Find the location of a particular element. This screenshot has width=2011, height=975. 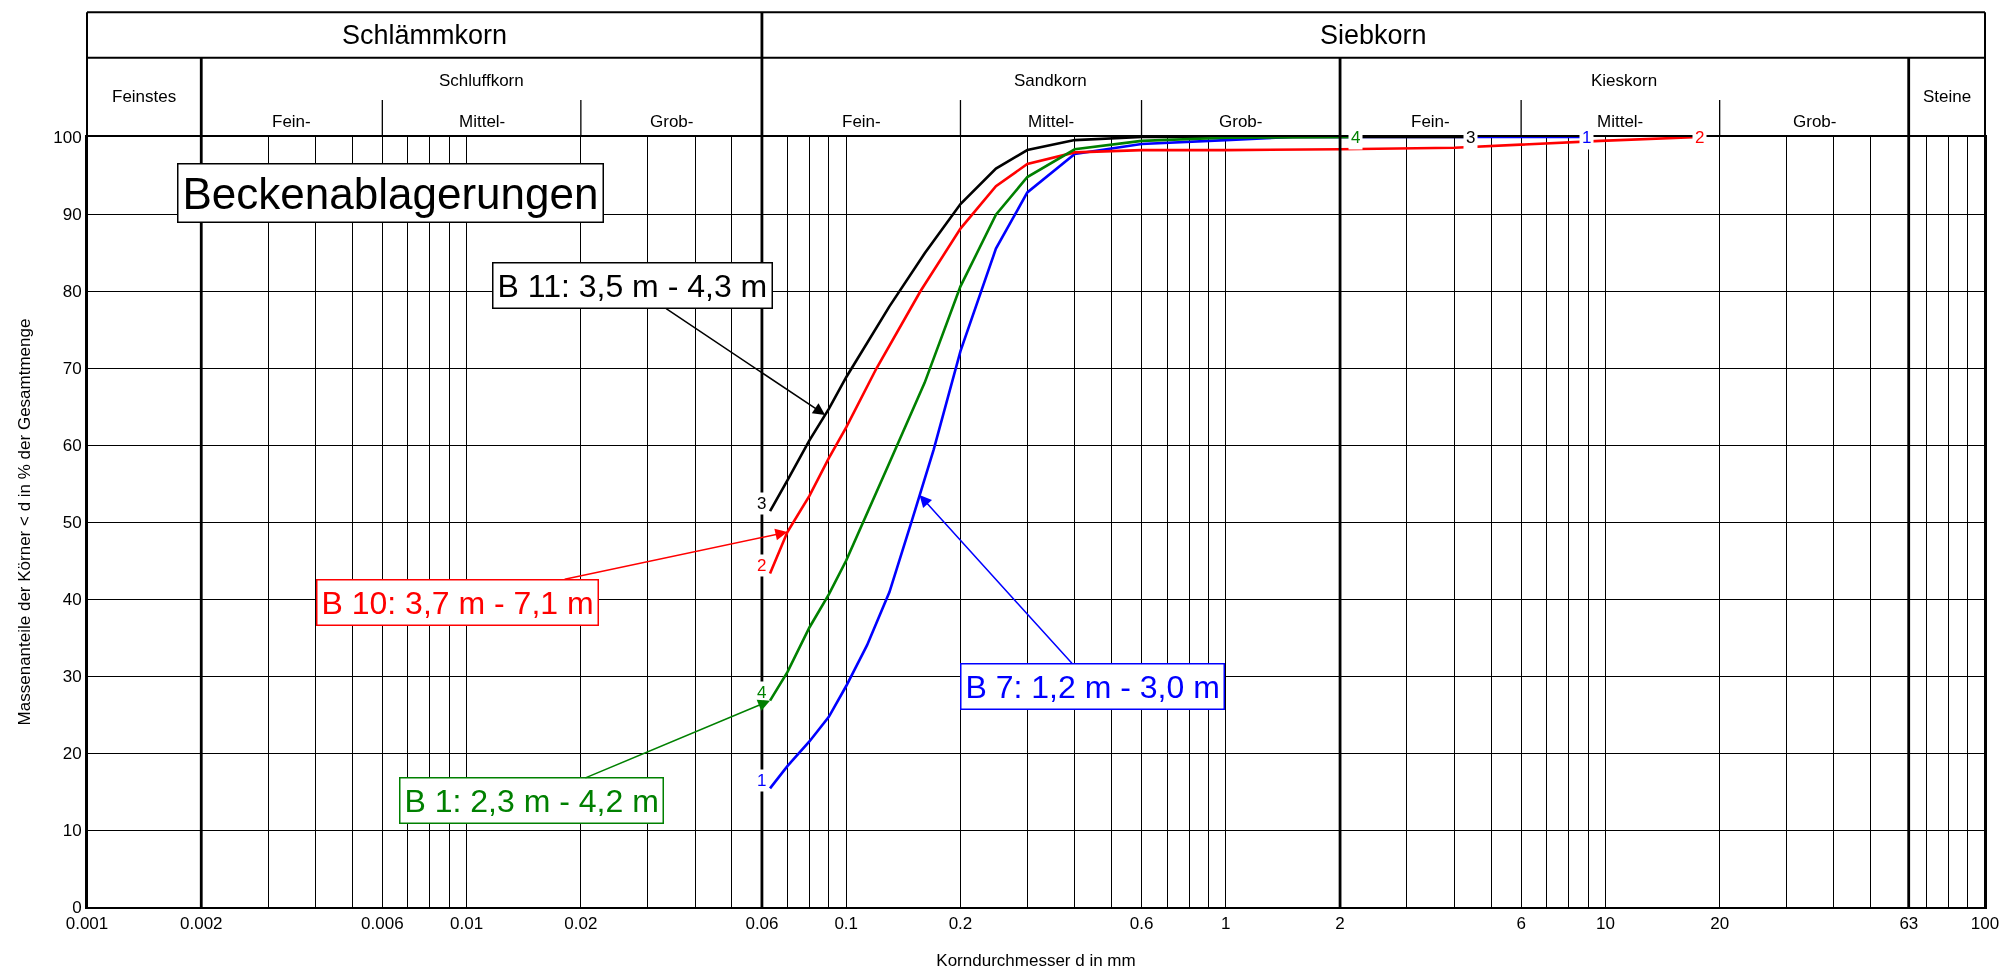

y-axis-title: Massenanteile der Körner < d in % der Gesamtmenge is located at coordinates (25, 522).